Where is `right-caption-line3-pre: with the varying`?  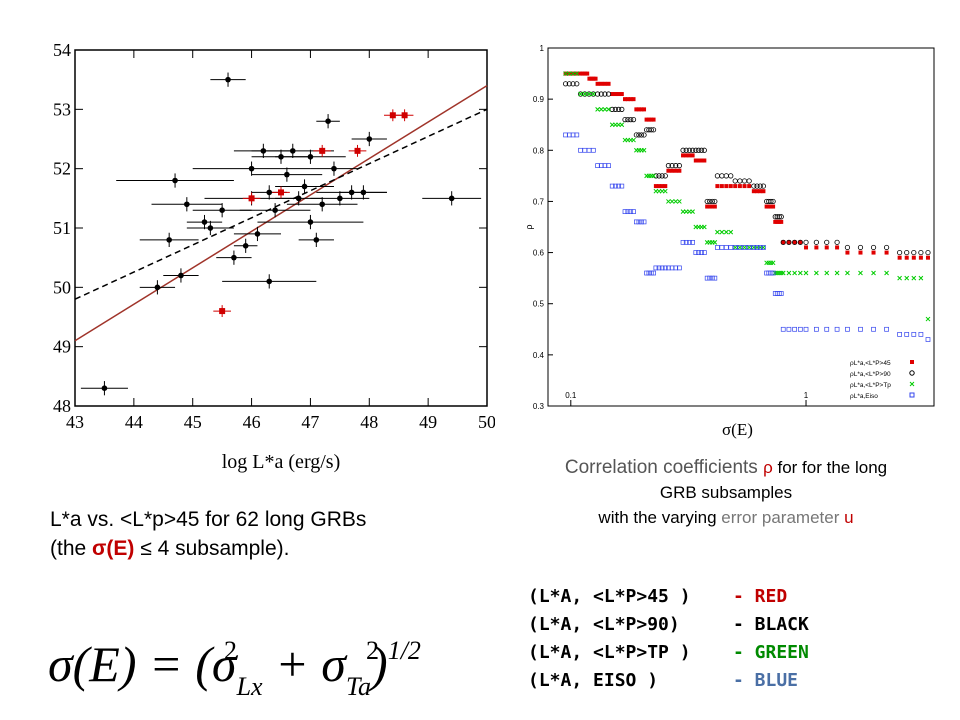 right-caption-line3-pre: with the varying is located at coordinates (660, 517).